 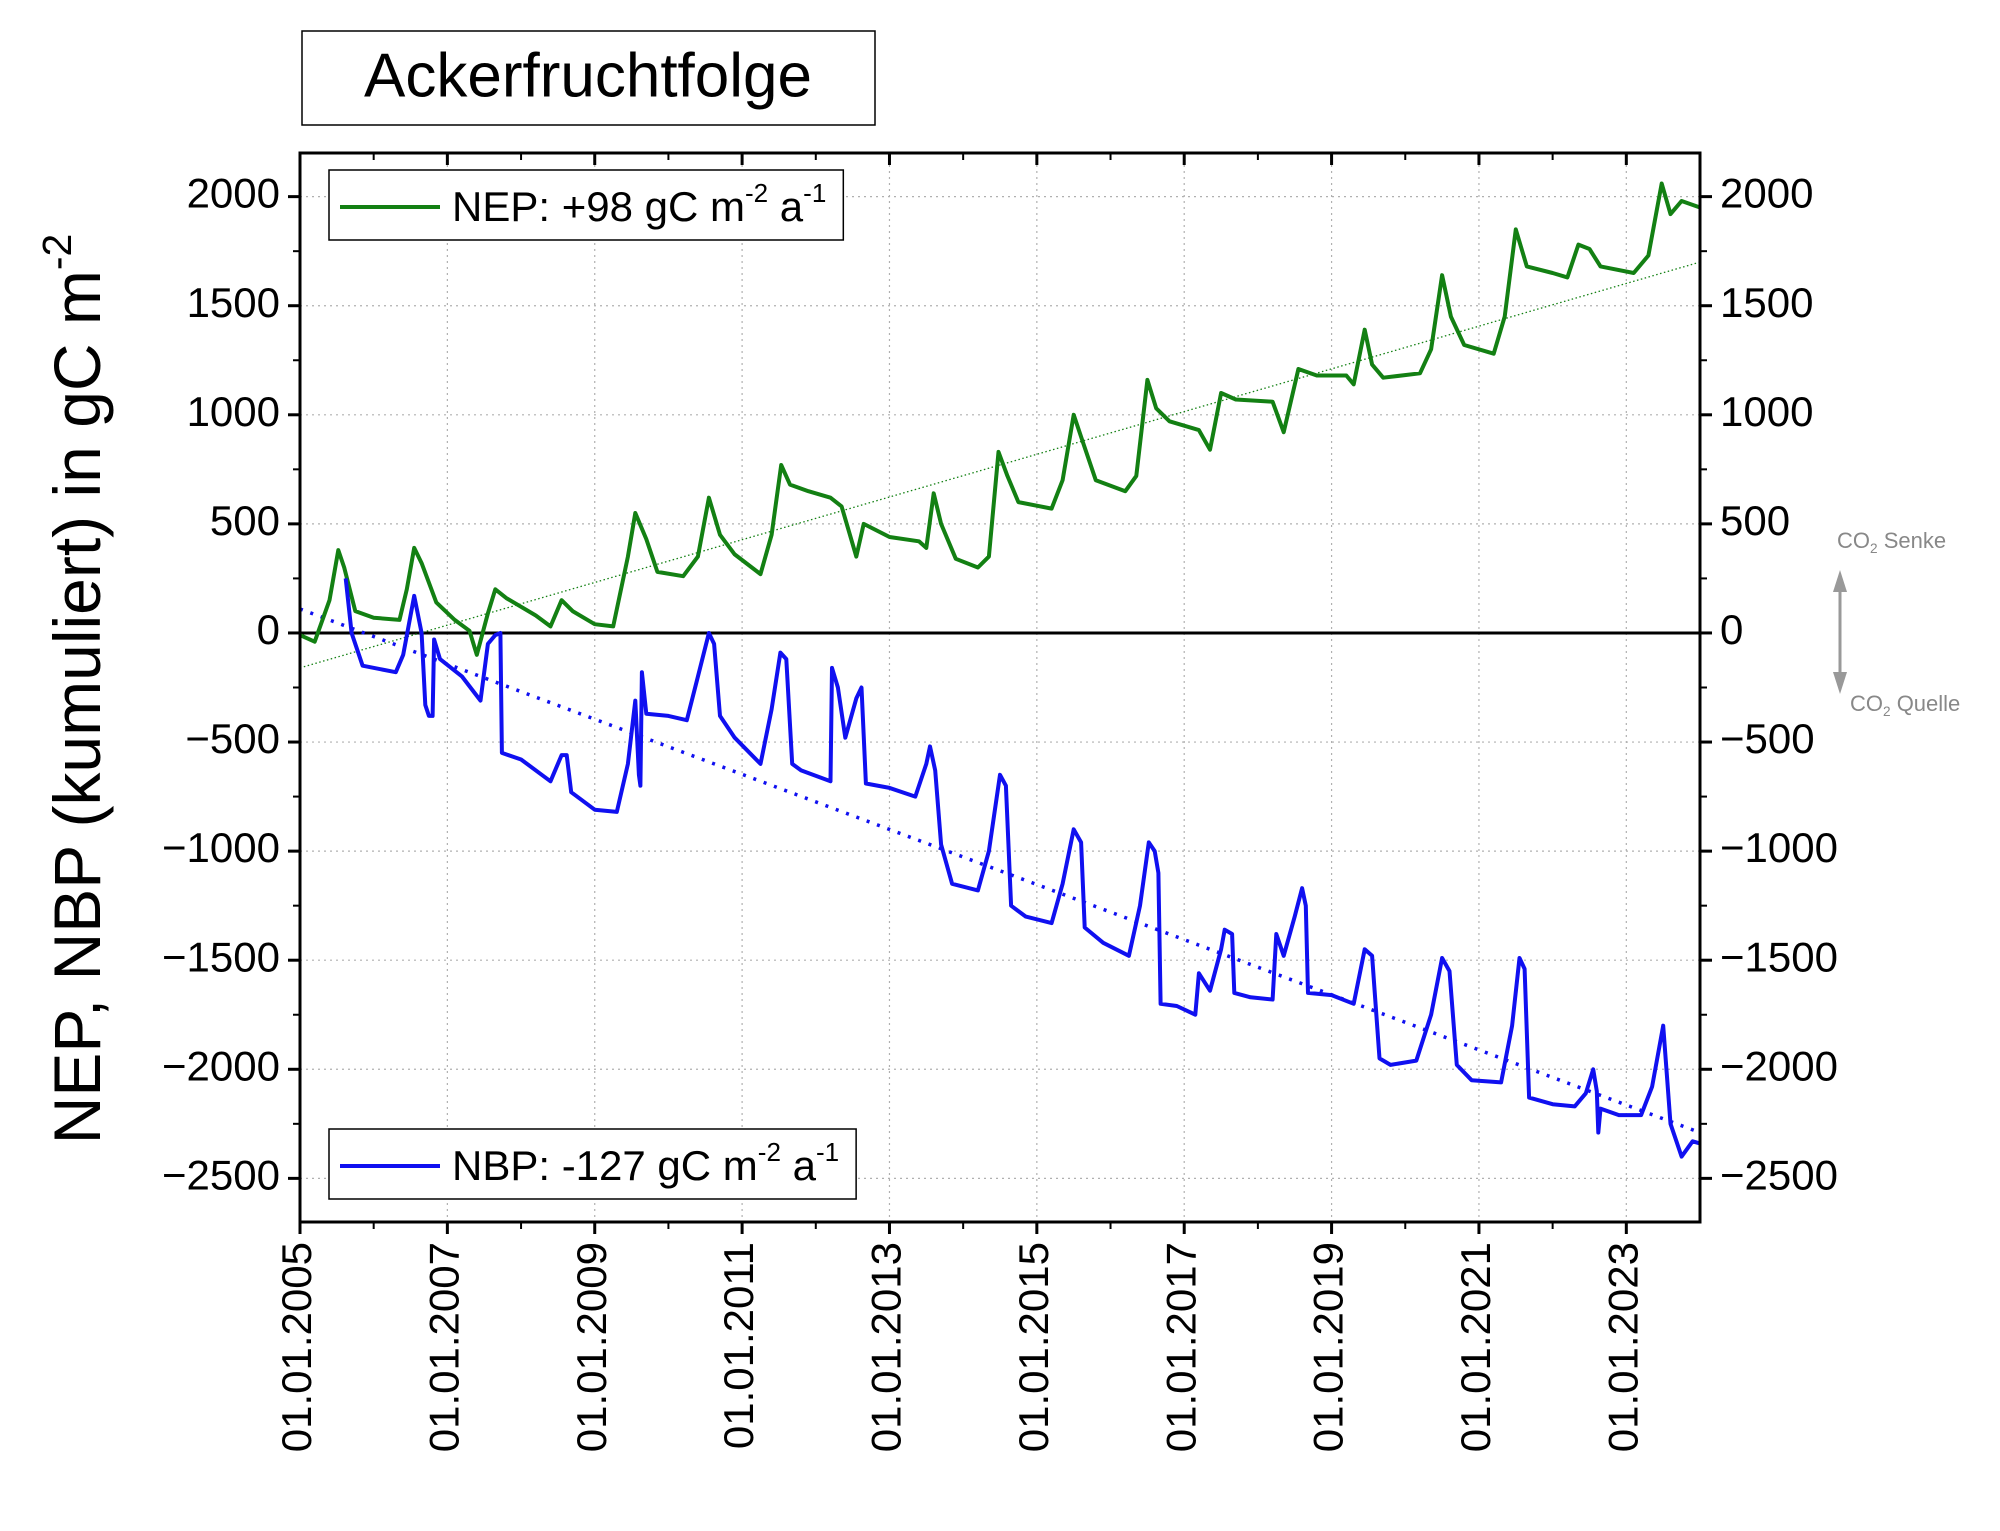 I want to click on text-part: Quelle, so click(x=1926, y=703).